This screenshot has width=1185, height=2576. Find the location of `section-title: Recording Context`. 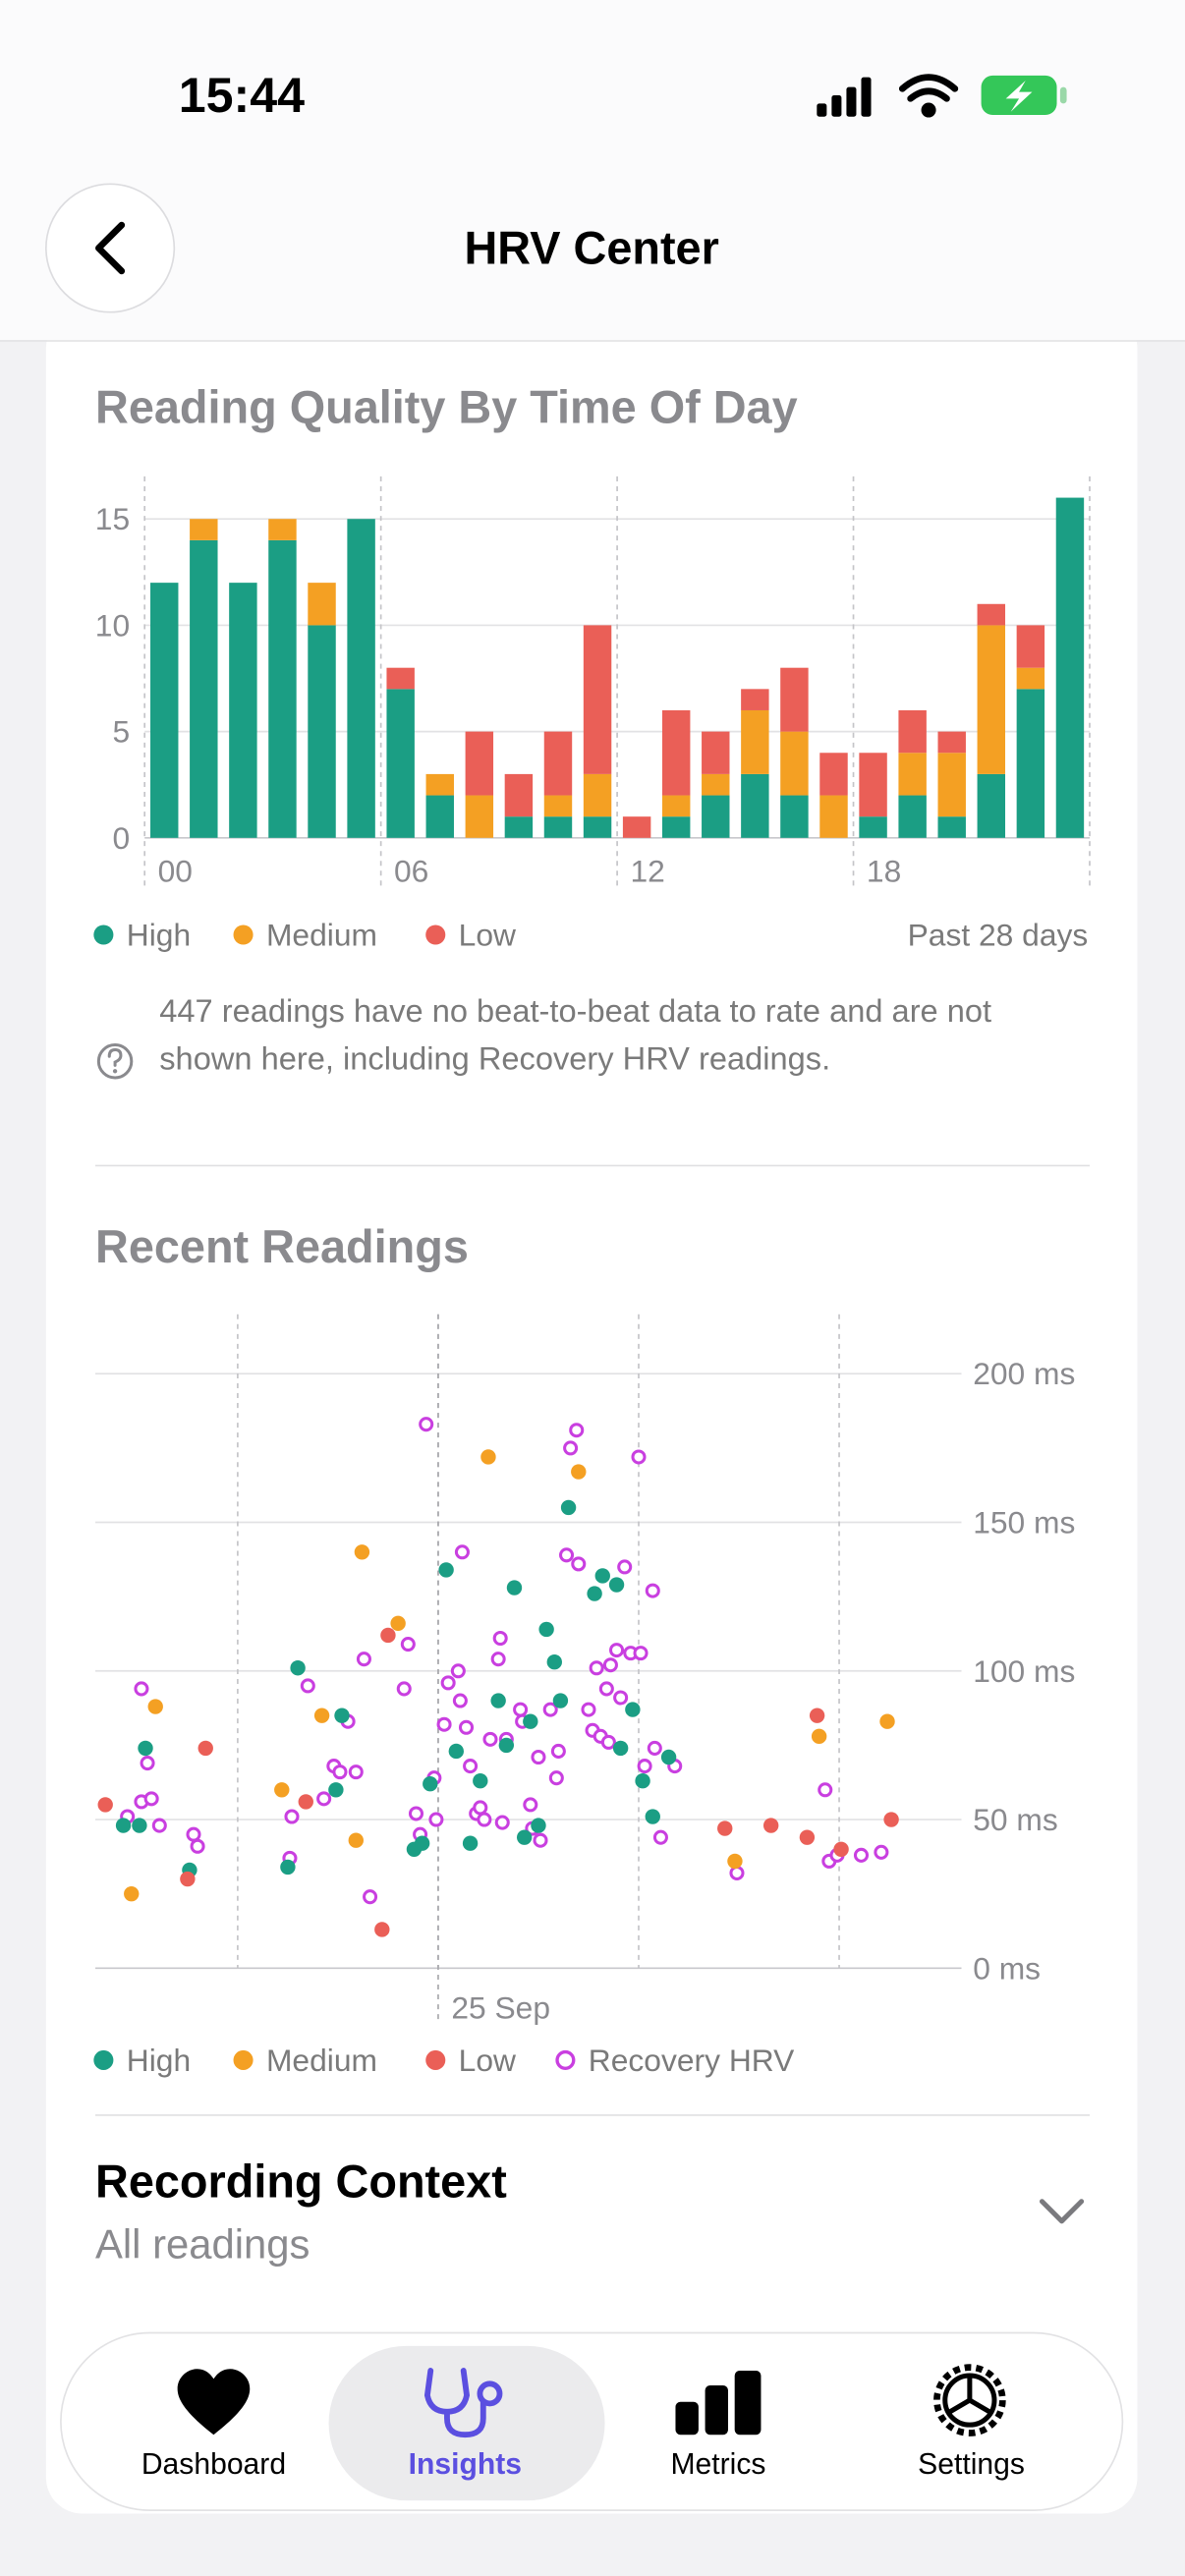

section-title: Recording Context is located at coordinates (301, 2182).